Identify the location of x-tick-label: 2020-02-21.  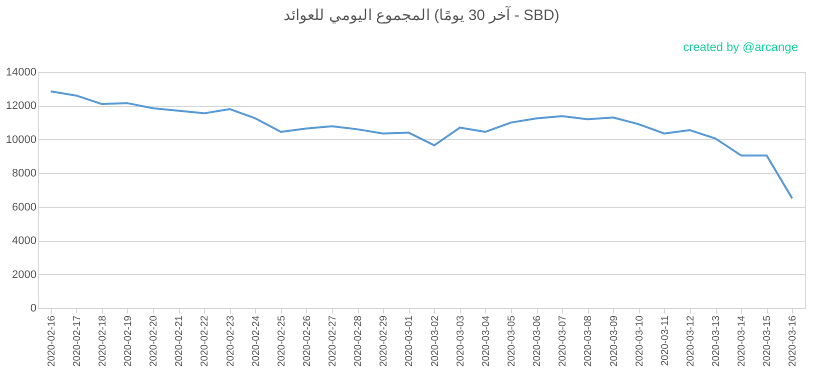
(180, 341).